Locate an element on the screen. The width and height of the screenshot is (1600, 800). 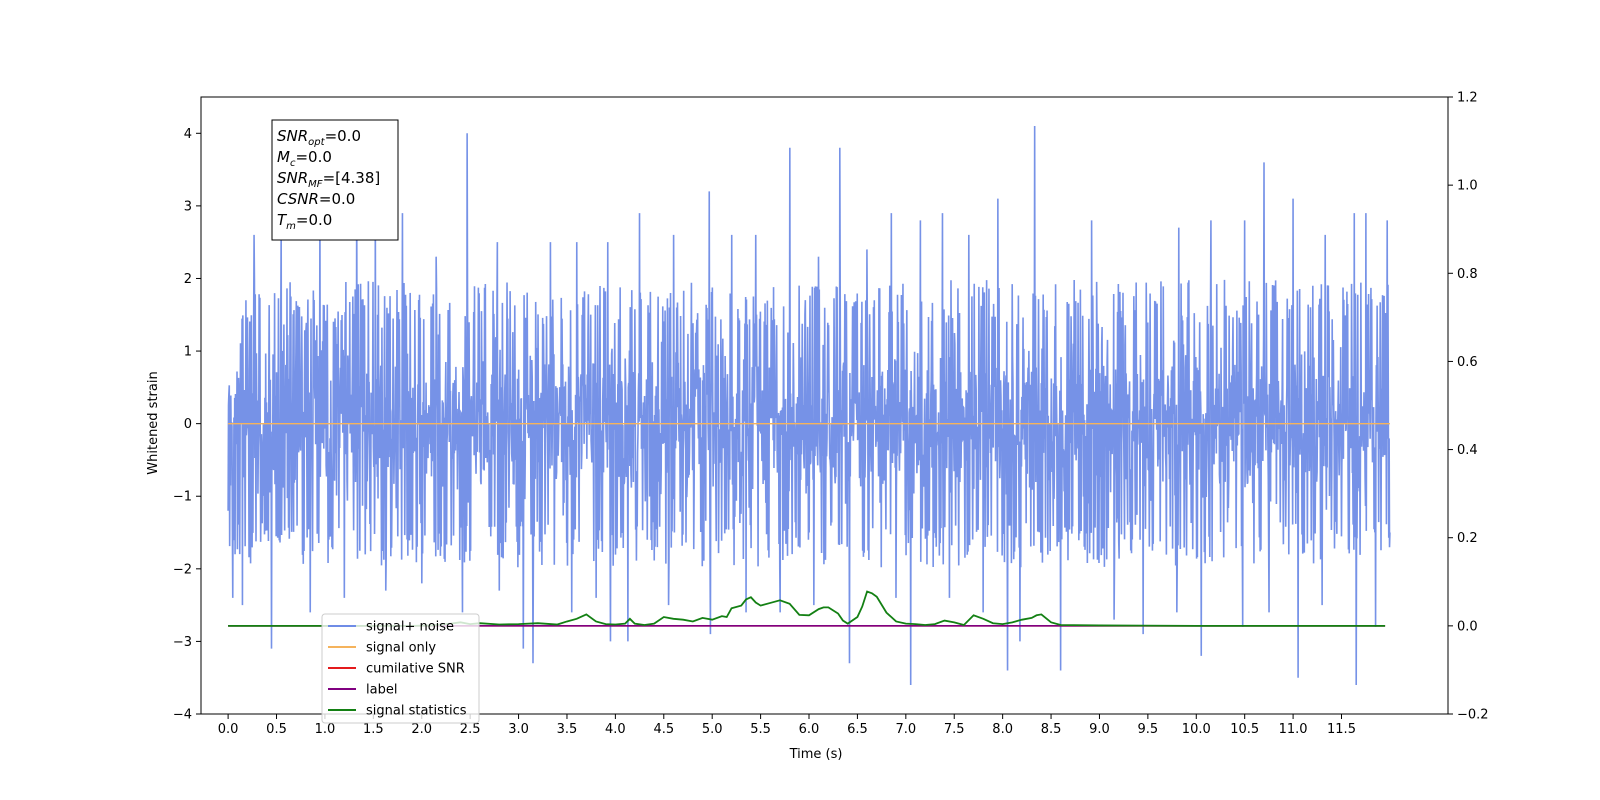
y-tick-label: −3 is located at coordinates (182, 642).